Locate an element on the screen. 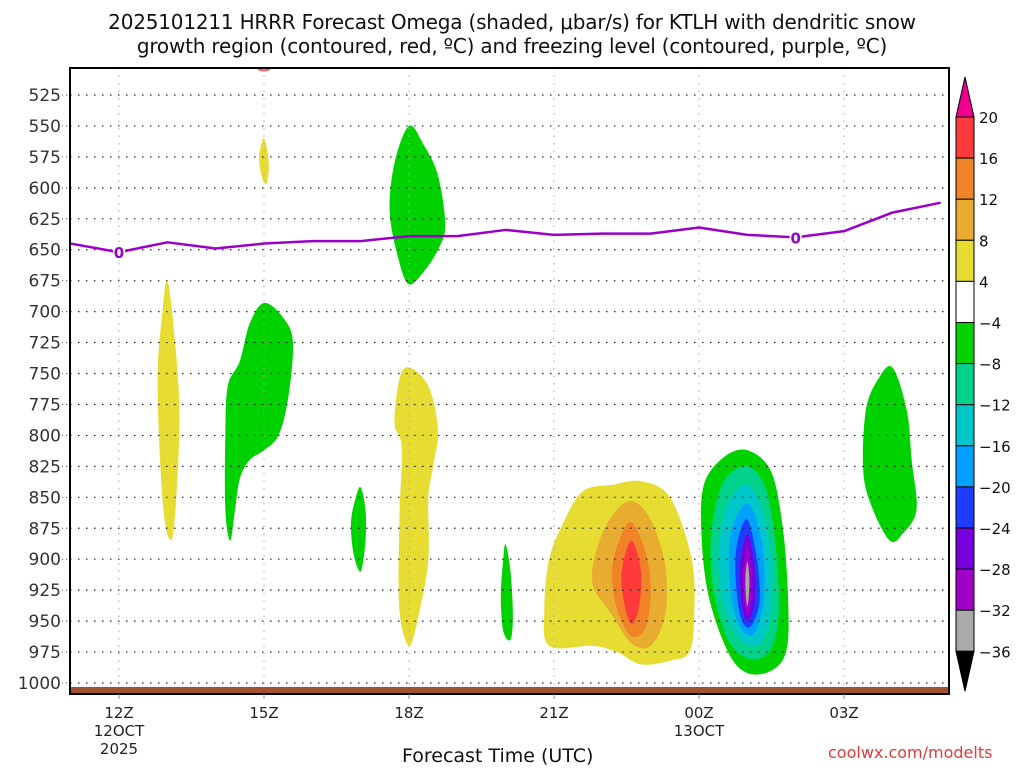 Image resolution: width=1024 pixels, height=768 pixels. x-tick-label: 03Z is located at coordinates (843, 713).